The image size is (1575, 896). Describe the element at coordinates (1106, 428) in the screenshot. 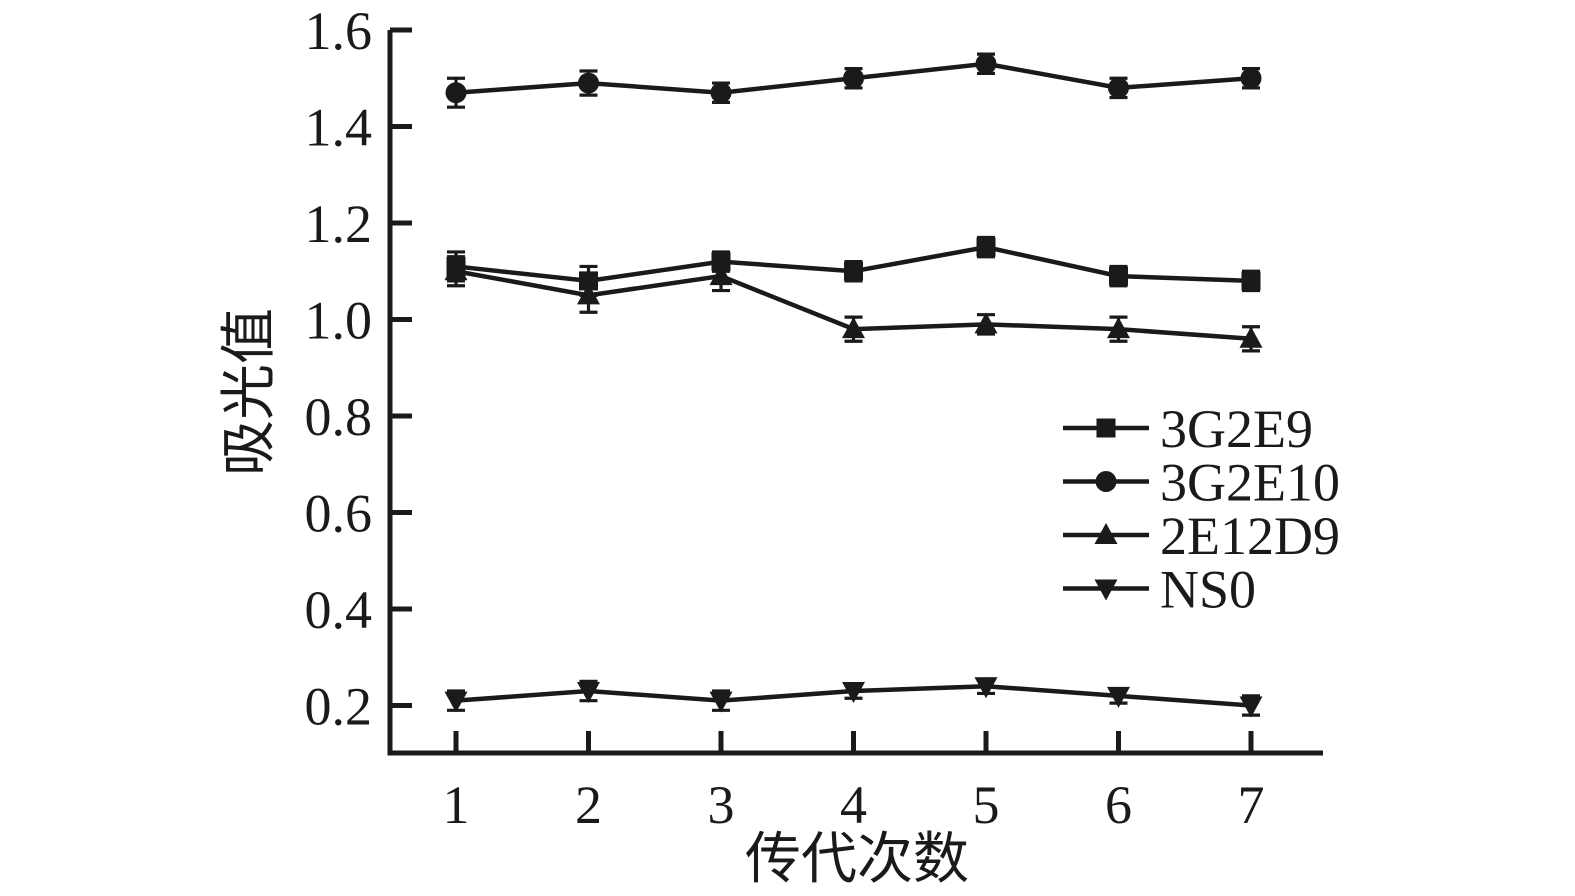

I see `legend-marker-square` at that location.